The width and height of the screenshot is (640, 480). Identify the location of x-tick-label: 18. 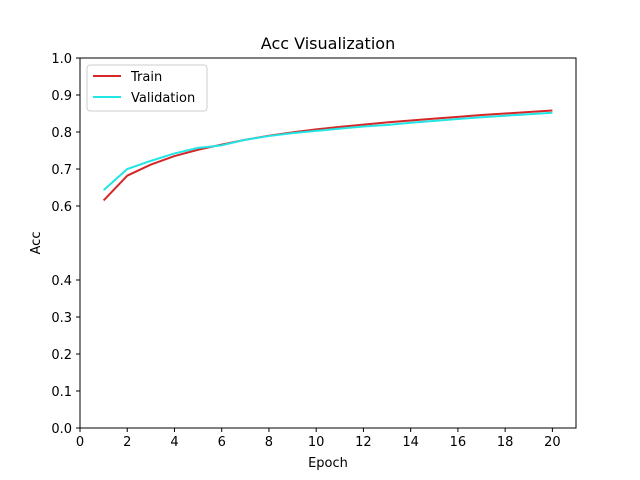
(505, 442).